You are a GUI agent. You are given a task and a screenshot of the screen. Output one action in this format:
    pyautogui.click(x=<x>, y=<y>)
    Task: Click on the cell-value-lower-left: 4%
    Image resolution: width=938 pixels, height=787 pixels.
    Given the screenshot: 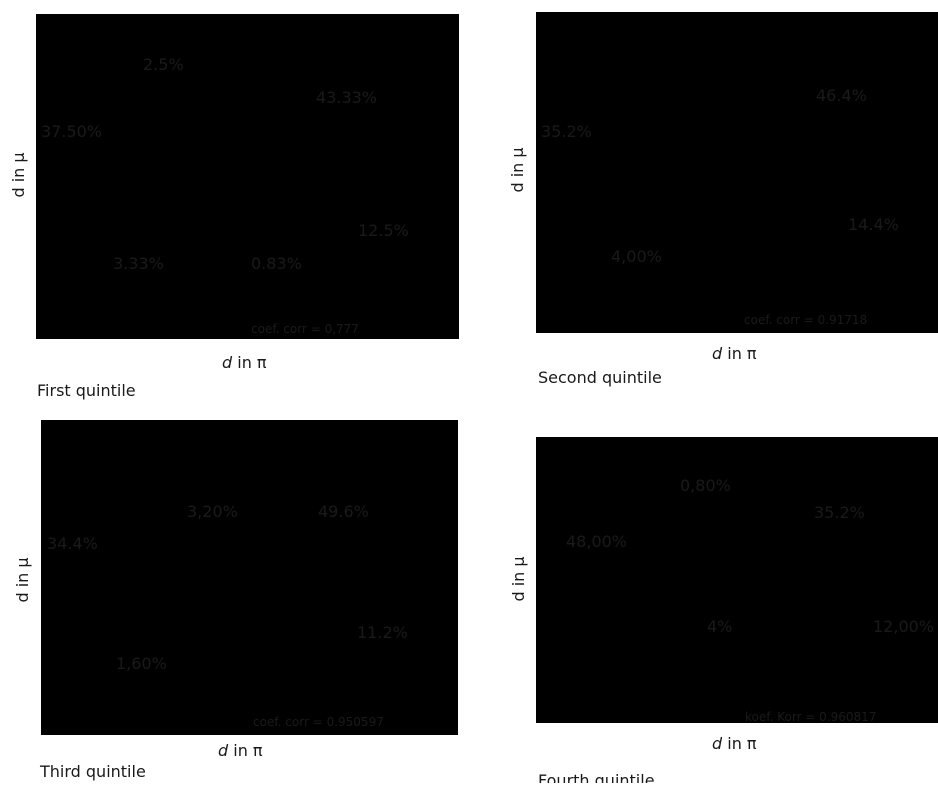 What is the action you would take?
    pyautogui.click(x=719, y=626)
    